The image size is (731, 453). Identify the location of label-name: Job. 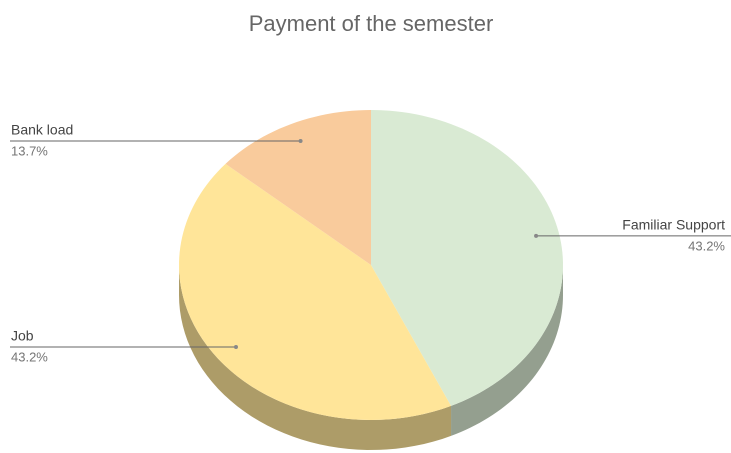
(22, 336).